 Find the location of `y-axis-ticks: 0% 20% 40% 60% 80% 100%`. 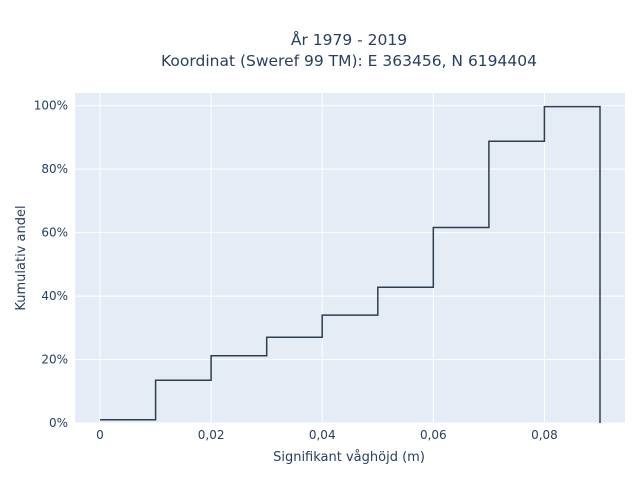

y-axis-ticks: 0% 20% 40% 60% 80% 100% is located at coordinates (51, 264).